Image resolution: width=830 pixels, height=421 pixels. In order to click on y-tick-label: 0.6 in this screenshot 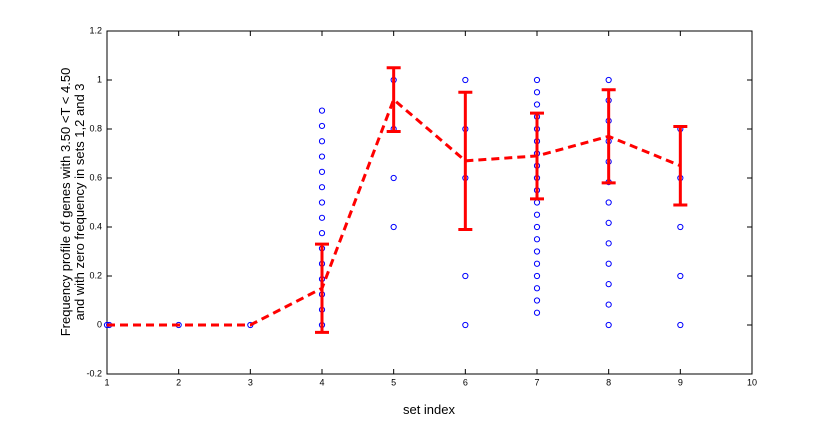, I will do `click(95, 177)`.